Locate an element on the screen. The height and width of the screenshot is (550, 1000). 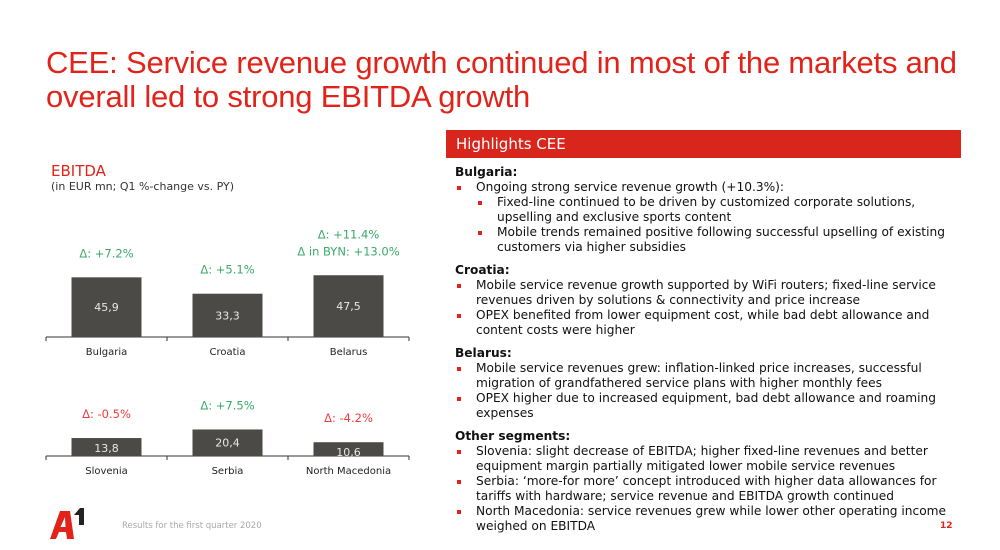
category-label: North Macedonia is located at coordinates (348, 471).